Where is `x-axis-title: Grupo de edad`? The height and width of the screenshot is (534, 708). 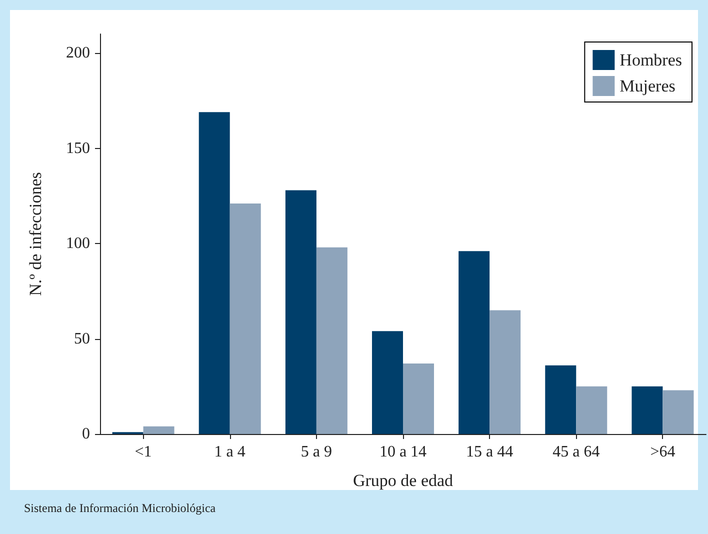 x-axis-title: Grupo de edad is located at coordinates (403, 480).